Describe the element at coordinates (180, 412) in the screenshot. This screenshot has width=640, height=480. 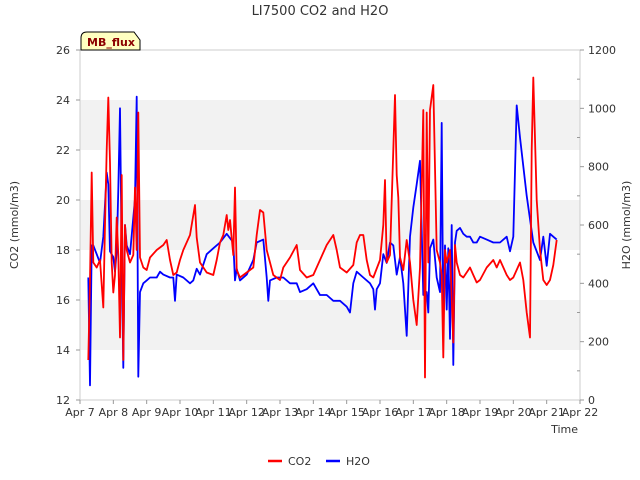
I see `x-tick-label: Apr 10` at that location.